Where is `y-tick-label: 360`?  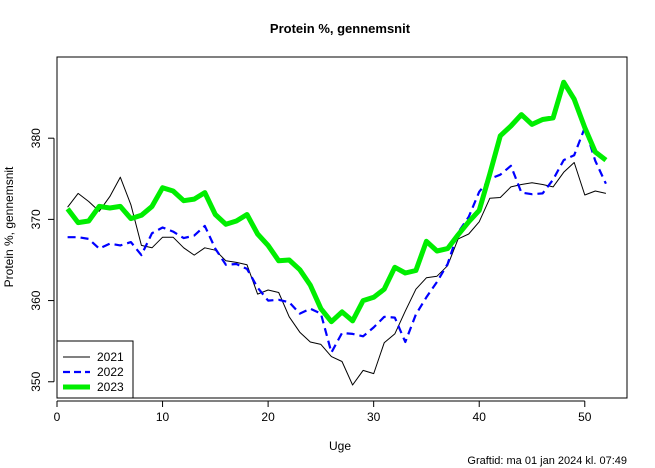 y-tick-label: 360 is located at coordinates (36, 300).